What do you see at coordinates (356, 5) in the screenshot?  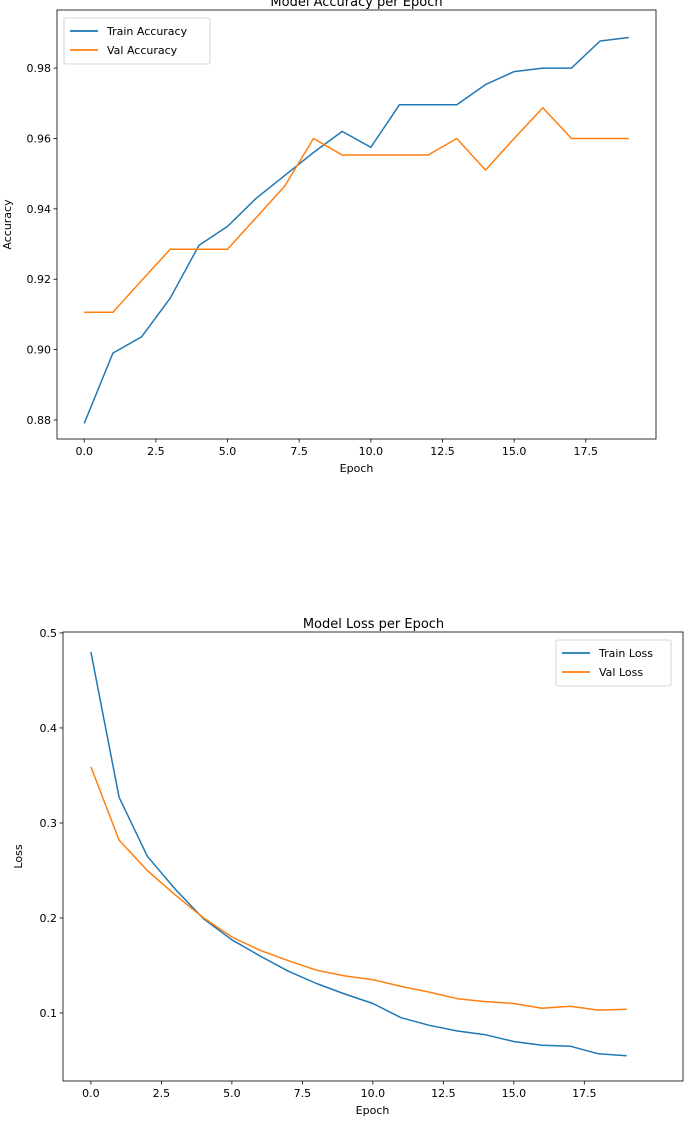 I see `chart-title: Model Accuracy per Epoch` at bounding box center [356, 5].